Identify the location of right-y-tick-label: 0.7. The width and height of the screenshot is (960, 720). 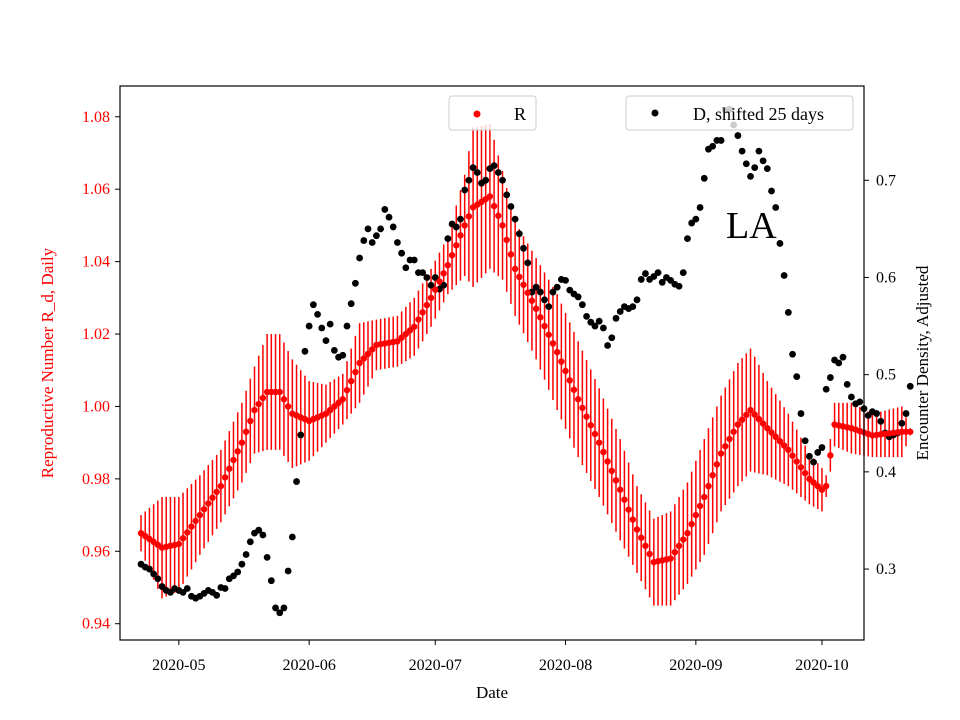
(886, 180).